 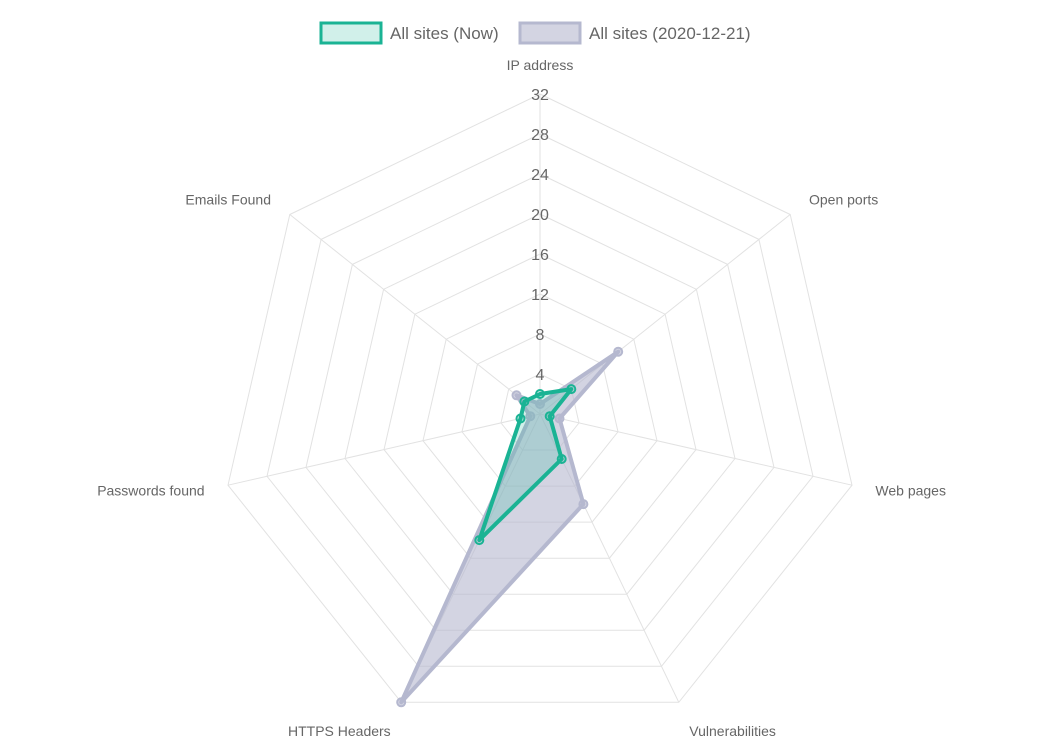 What do you see at coordinates (540, 335) in the screenshot?
I see `tick-label: 8` at bounding box center [540, 335].